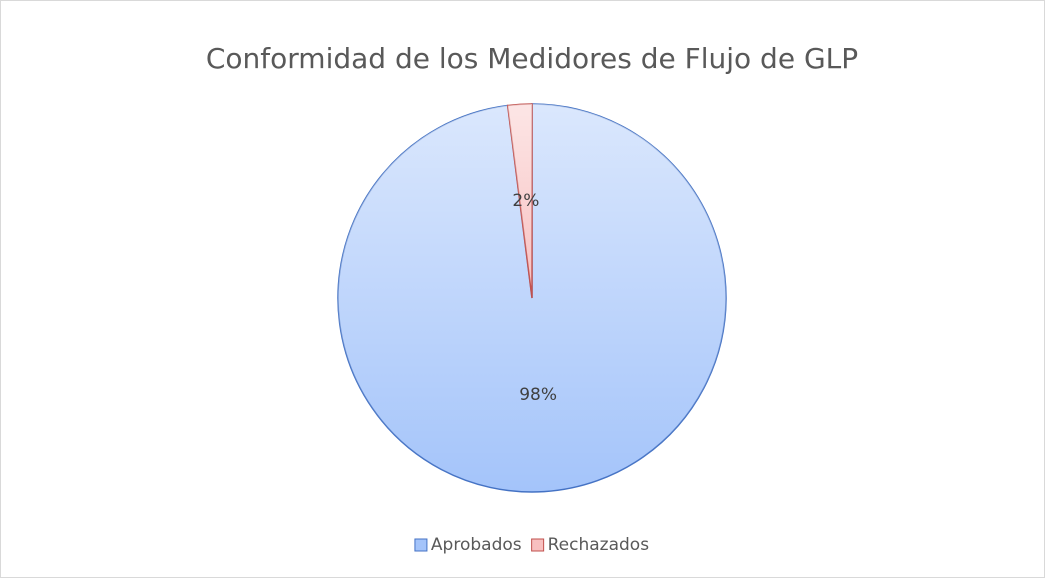  I want to click on data-label: 98%, so click(538, 395).